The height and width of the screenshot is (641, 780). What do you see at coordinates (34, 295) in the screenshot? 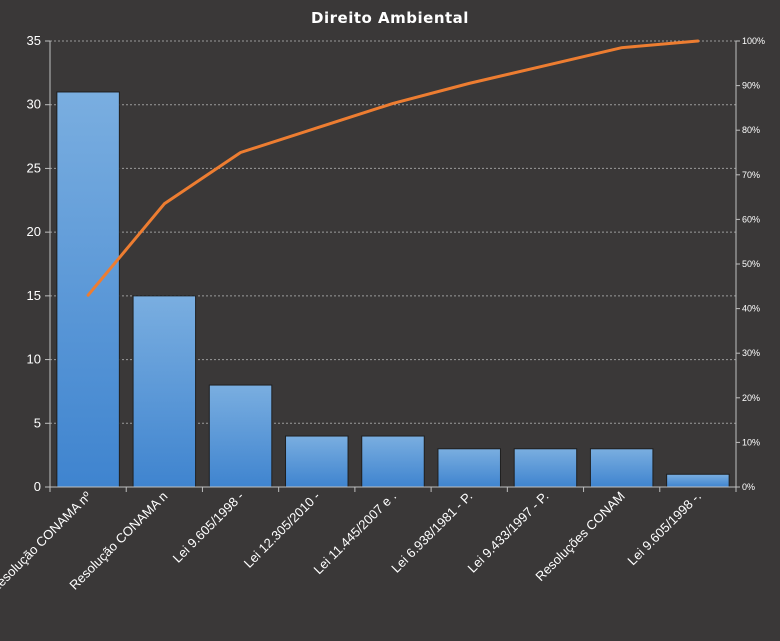
I see `y-tick-label: 15` at bounding box center [34, 295].